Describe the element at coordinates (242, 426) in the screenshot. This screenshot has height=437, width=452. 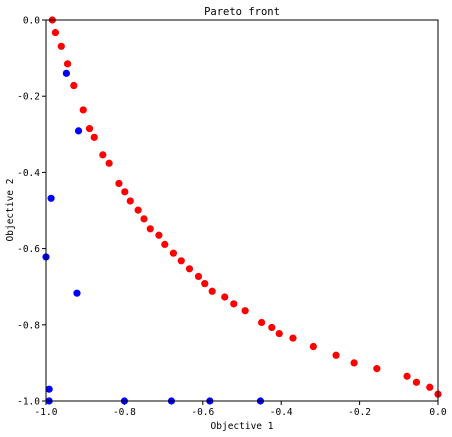
I see `x-axis-label: Objective 1` at that location.